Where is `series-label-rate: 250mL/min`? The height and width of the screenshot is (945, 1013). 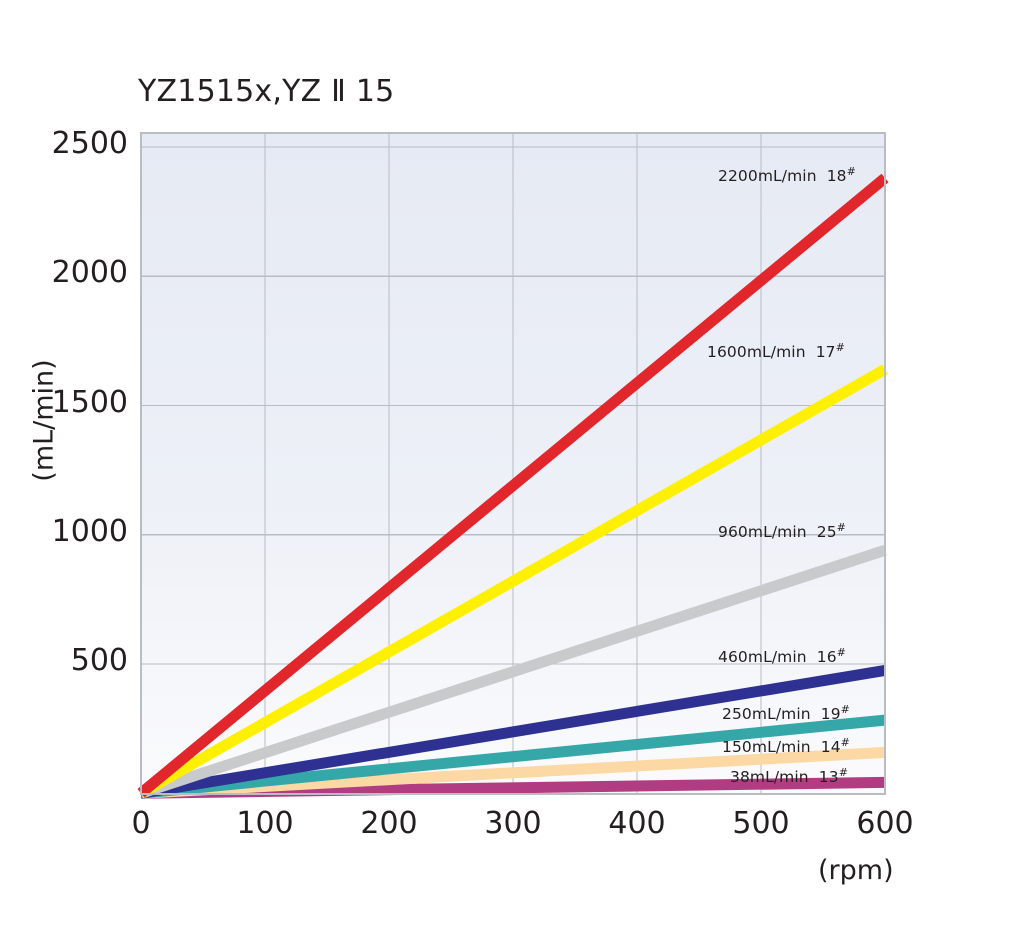 series-label-rate: 250mL/min is located at coordinates (771, 714).